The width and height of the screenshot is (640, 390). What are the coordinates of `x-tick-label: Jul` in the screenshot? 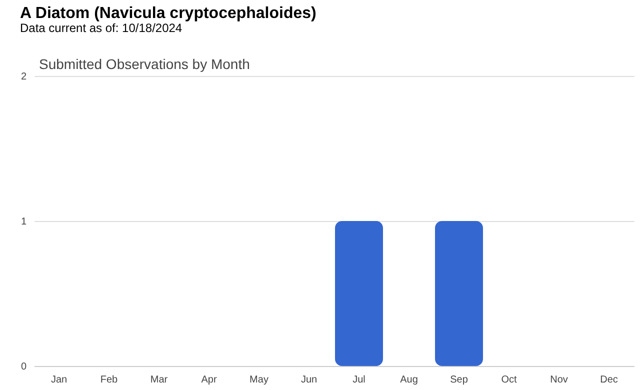 It's located at (359, 380).